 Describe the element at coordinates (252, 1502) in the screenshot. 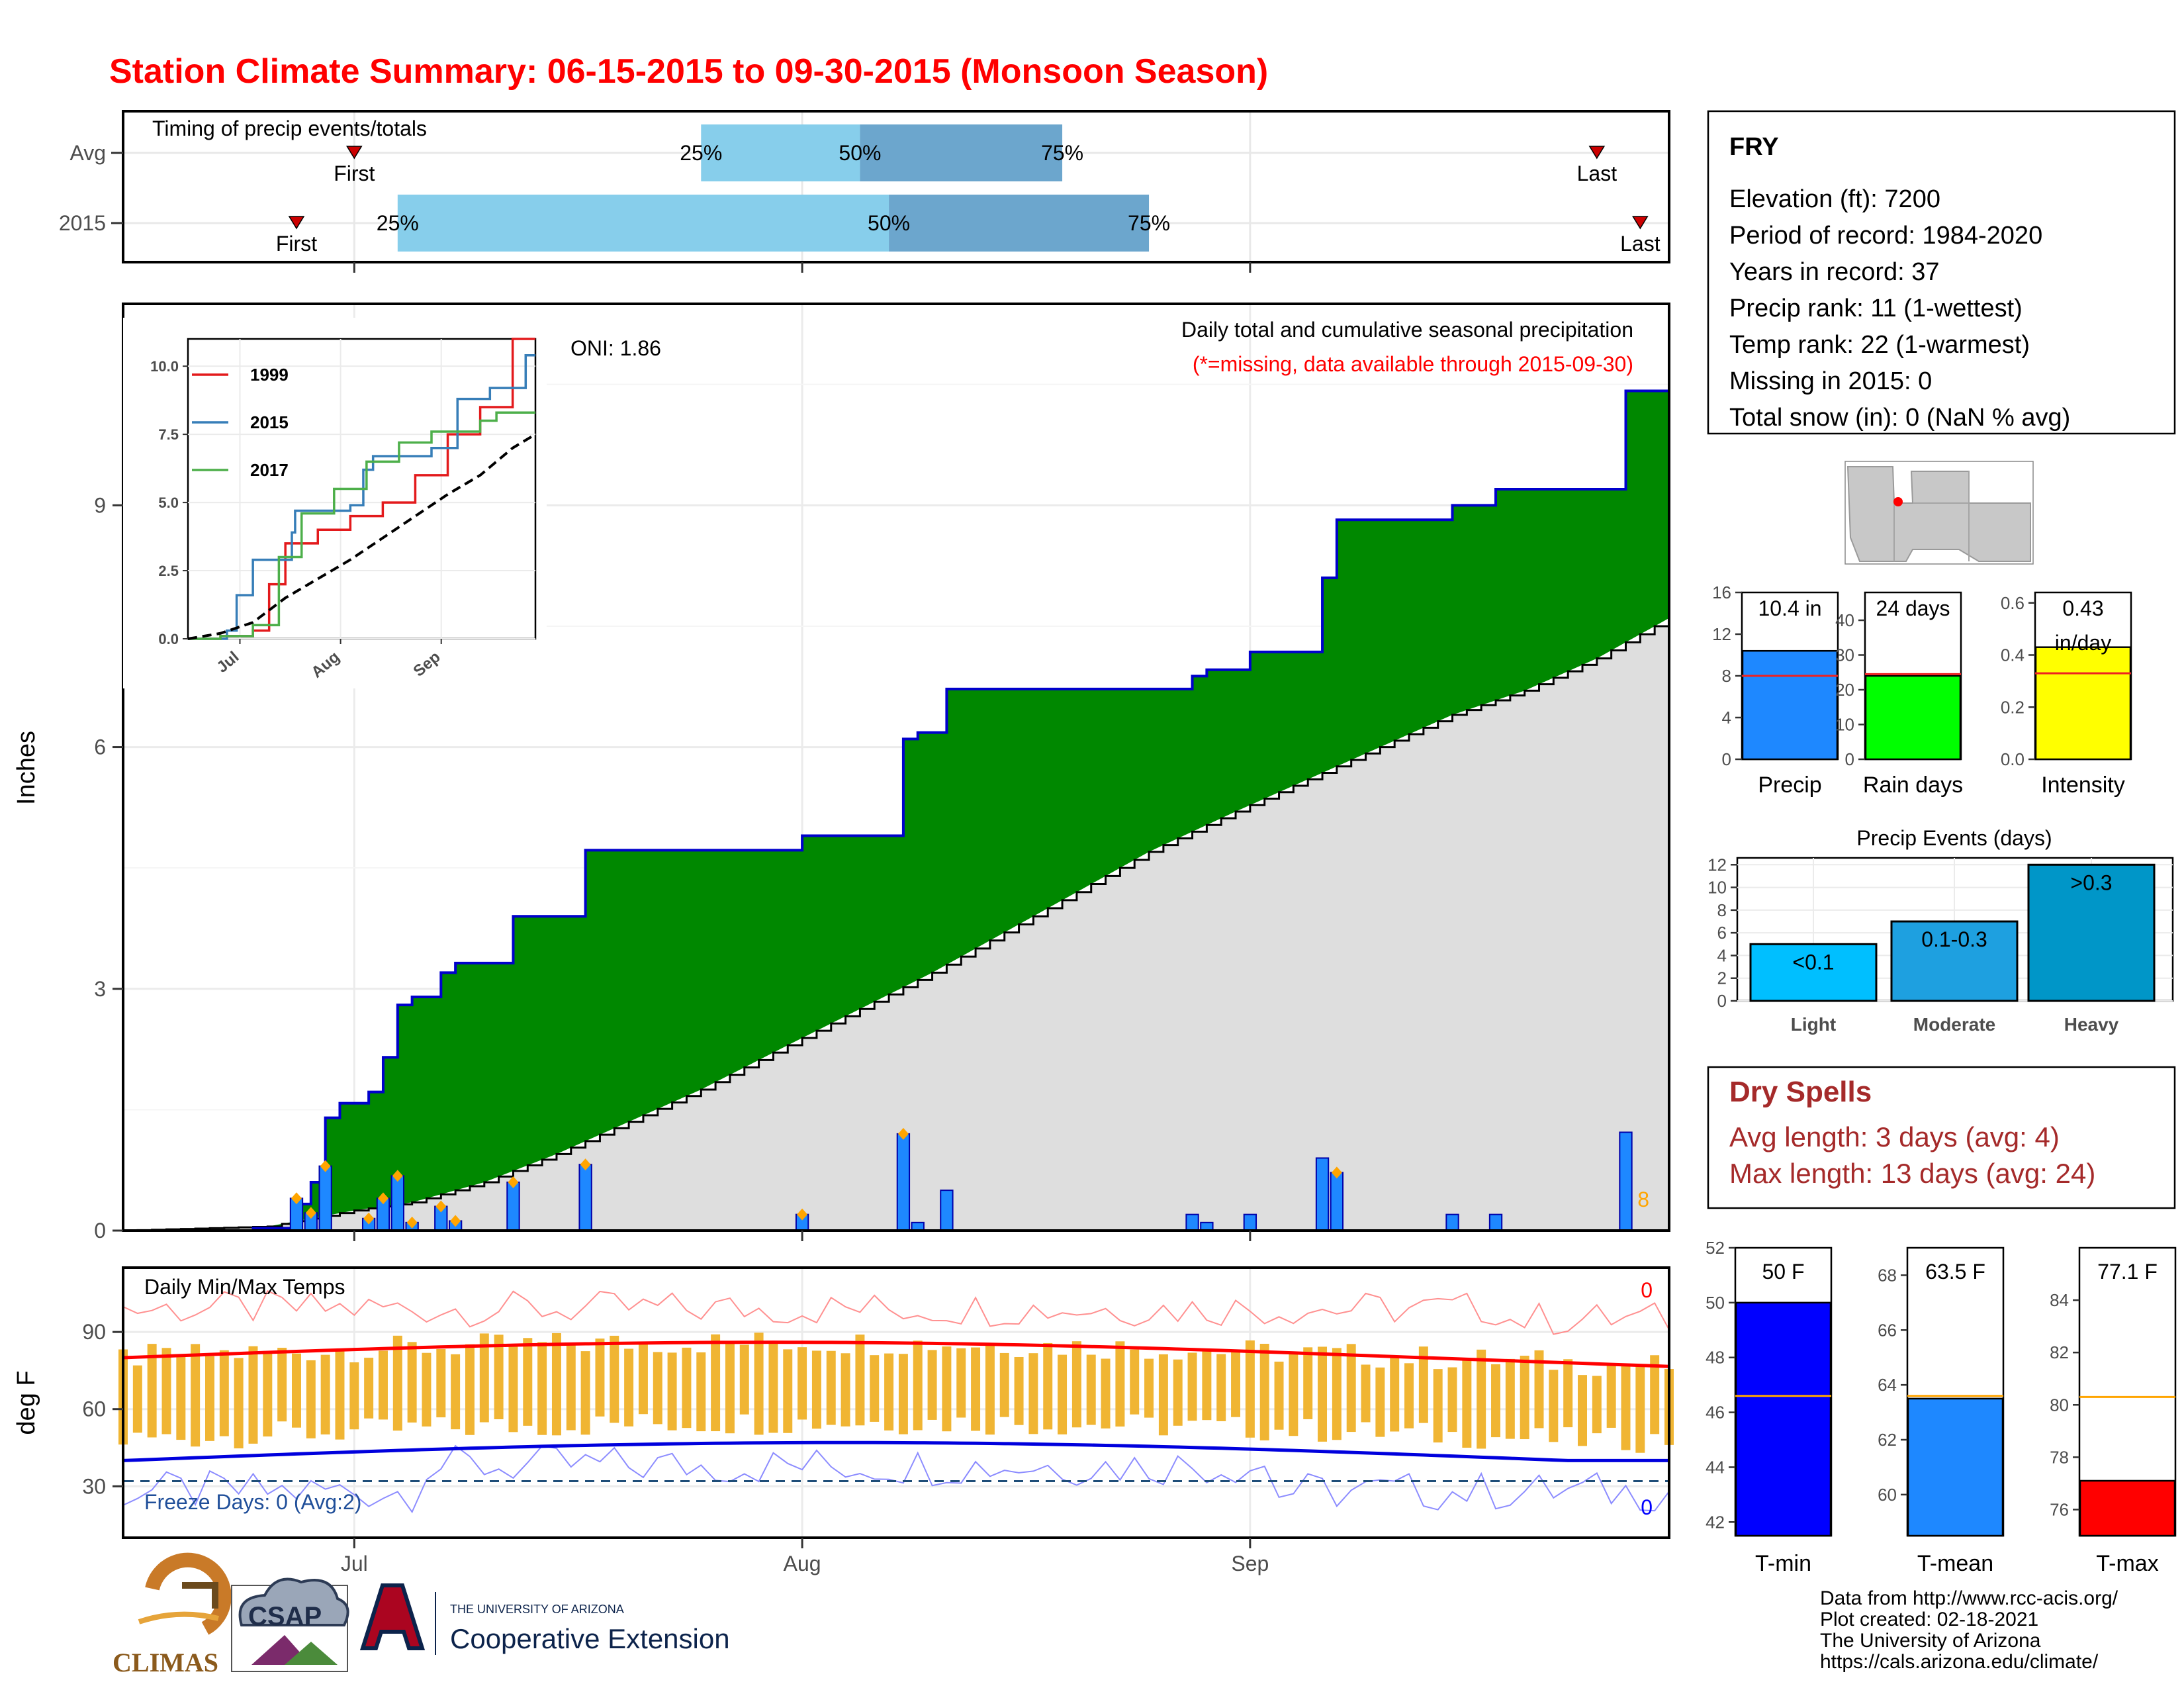

I see `freeze-days-text: Freeze Days: 0 (Avg:2)` at that location.